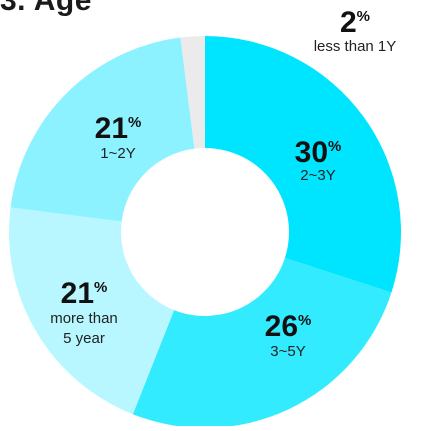 Image resolution: width=424 pixels, height=431 pixels. What do you see at coordinates (287, 351) in the screenshot?
I see `category-label-3-5y: 3~5Y` at bounding box center [287, 351].